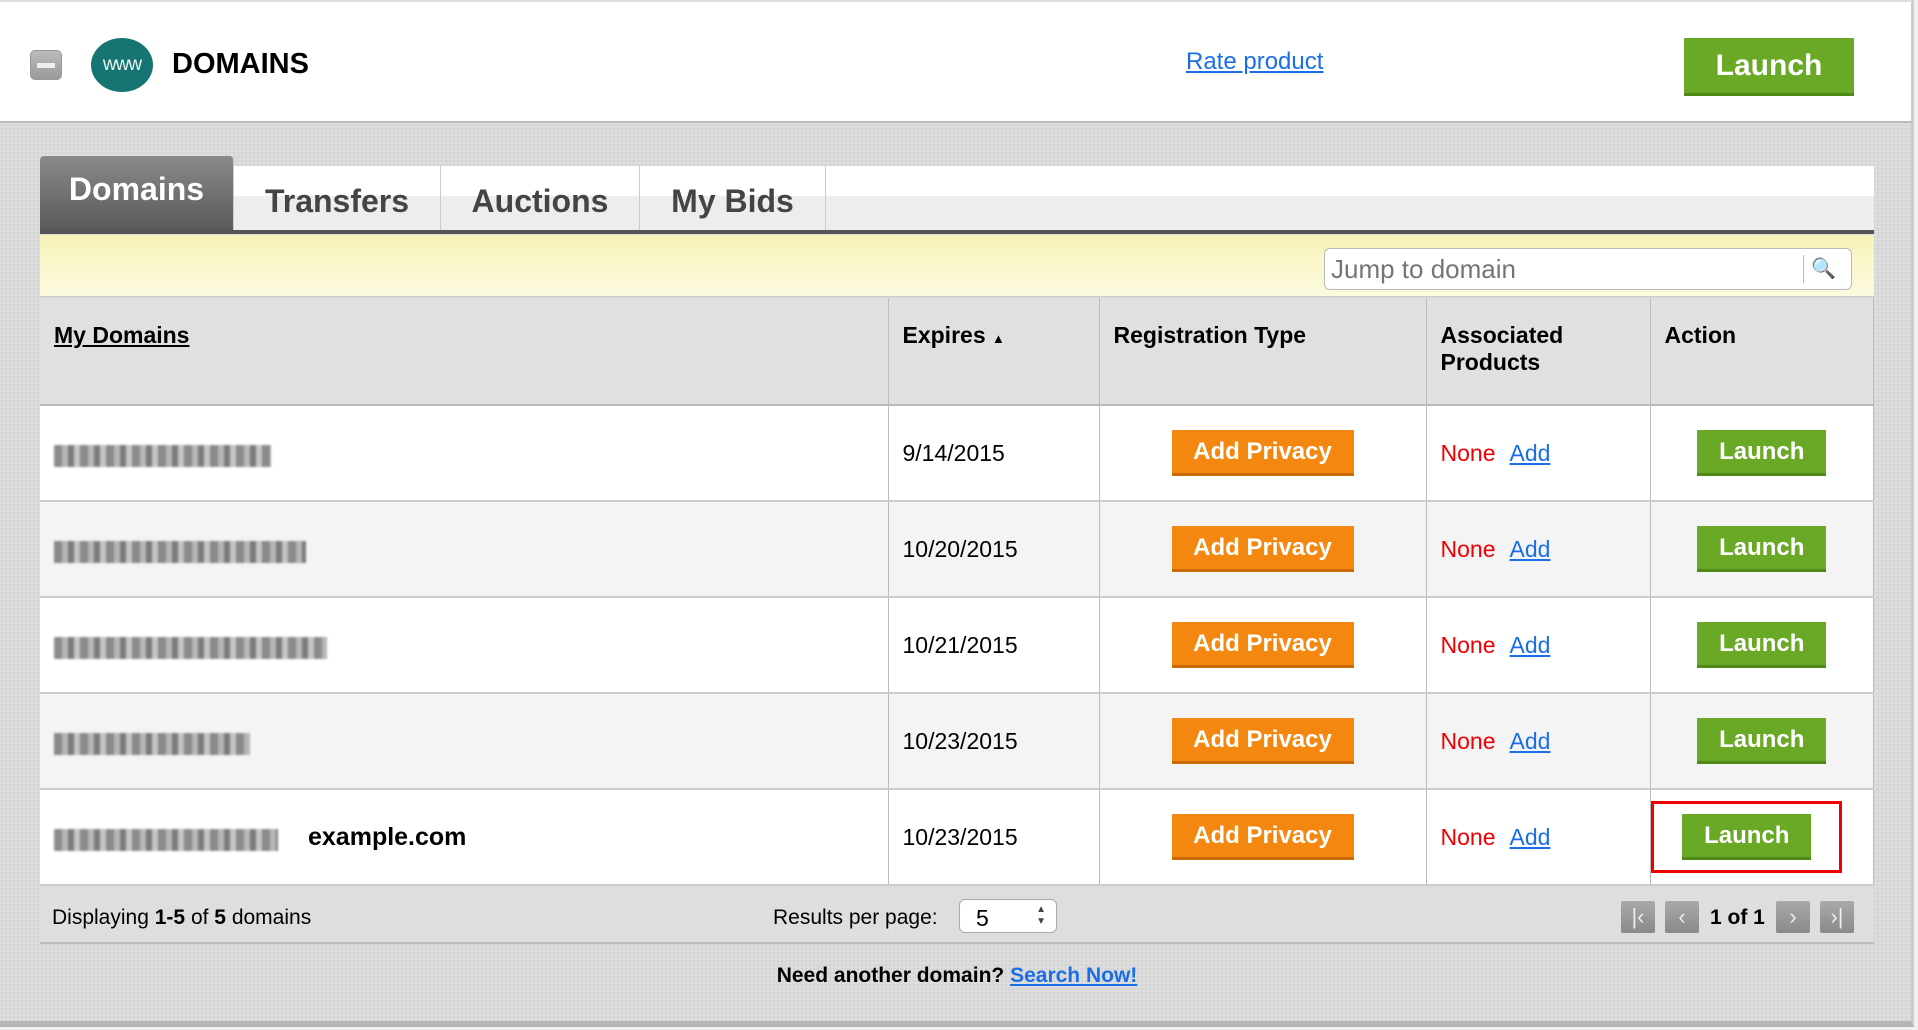 The width and height of the screenshot is (1918, 1030). I want to click on domain-cell: example.com, so click(464, 837).